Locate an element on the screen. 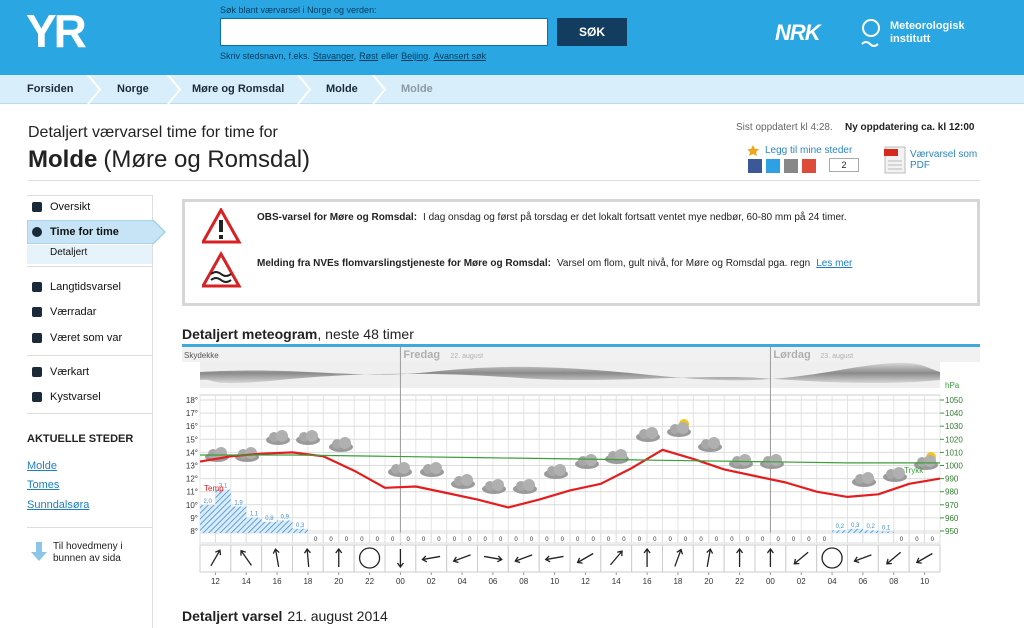 This screenshot has height=628, width=1024. x-tick-label: 20 is located at coordinates (338, 581).